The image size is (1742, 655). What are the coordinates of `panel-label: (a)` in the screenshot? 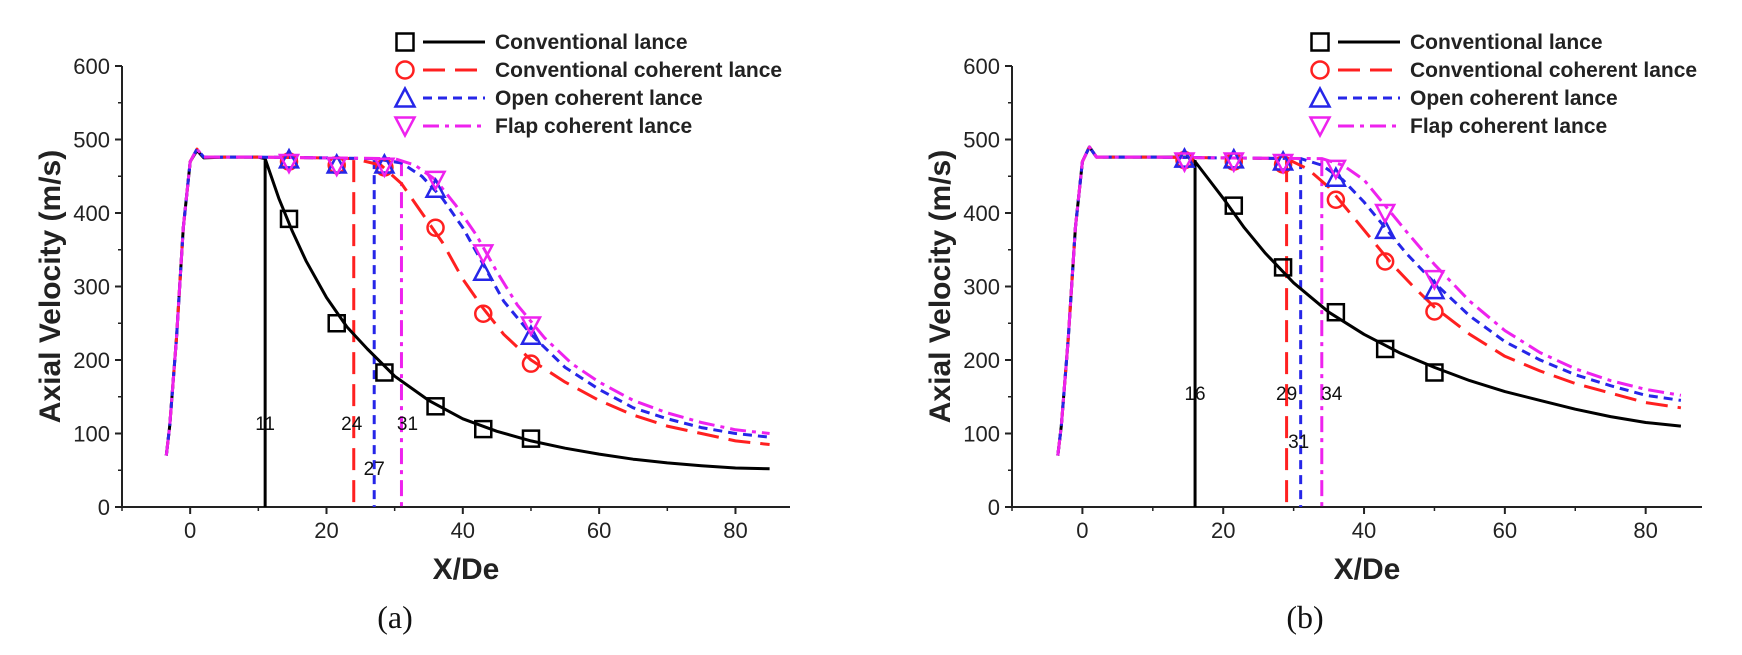 It's located at (395, 617).